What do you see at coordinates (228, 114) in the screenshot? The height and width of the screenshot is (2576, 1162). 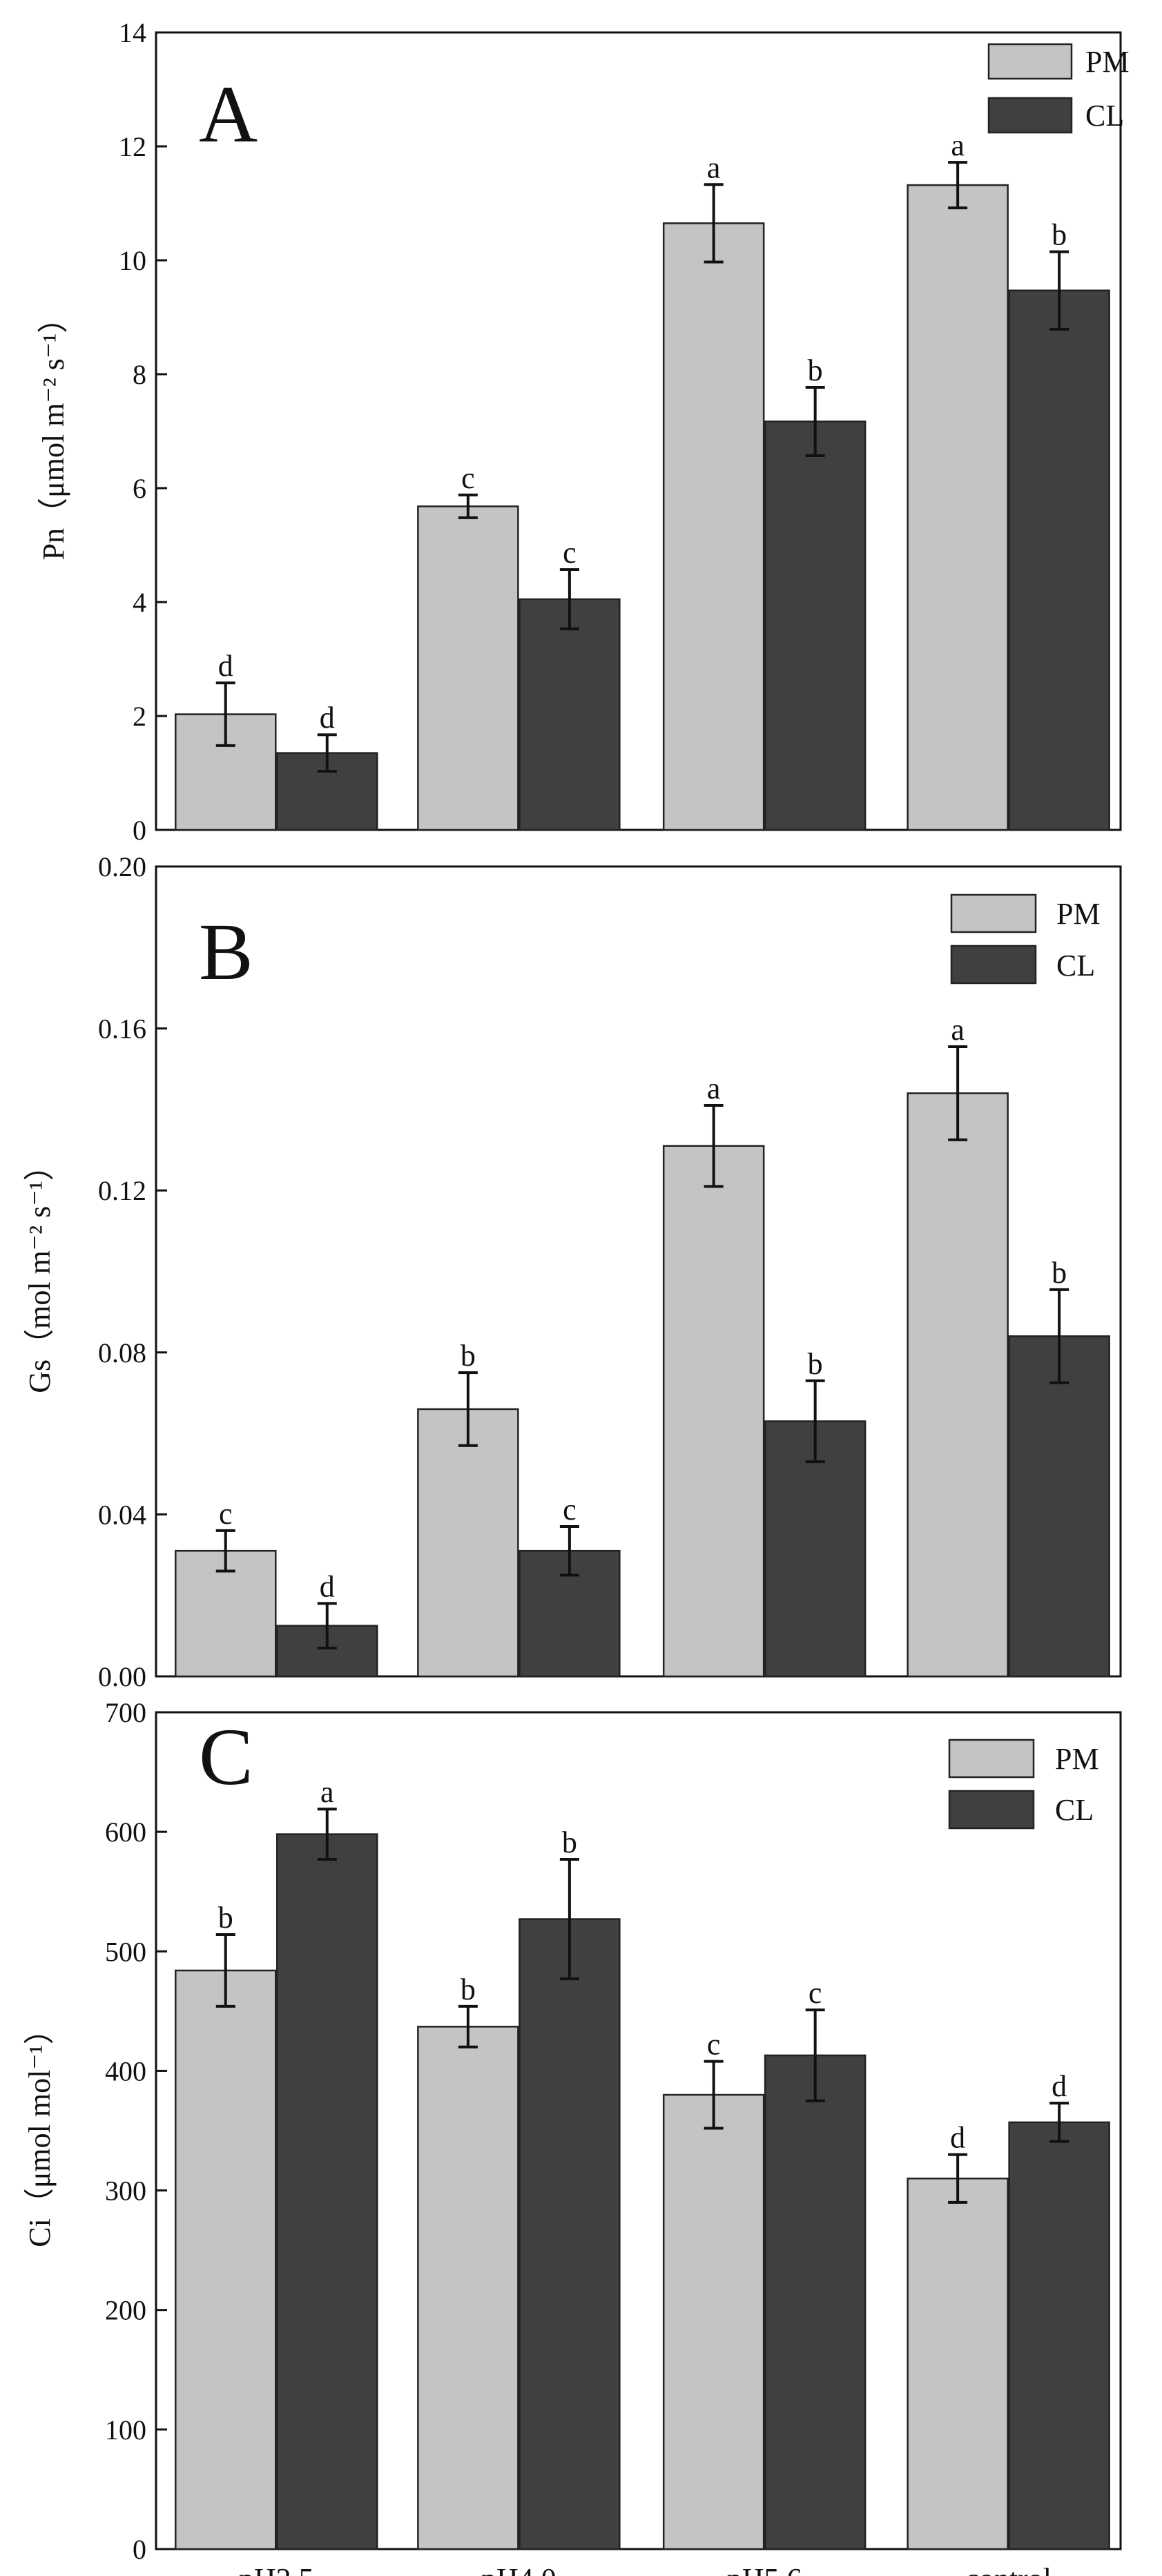 I see `panel-letter-a: A` at bounding box center [228, 114].